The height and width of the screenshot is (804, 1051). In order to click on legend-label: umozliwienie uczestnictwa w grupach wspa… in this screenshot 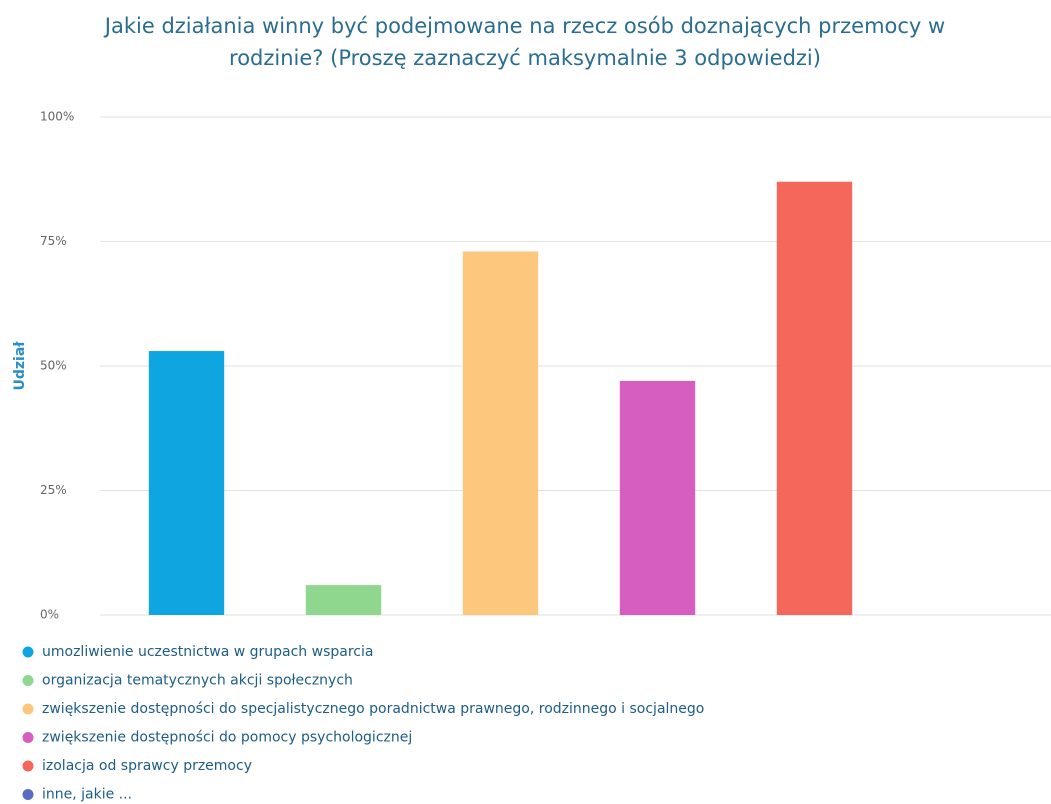, I will do `click(207, 652)`.